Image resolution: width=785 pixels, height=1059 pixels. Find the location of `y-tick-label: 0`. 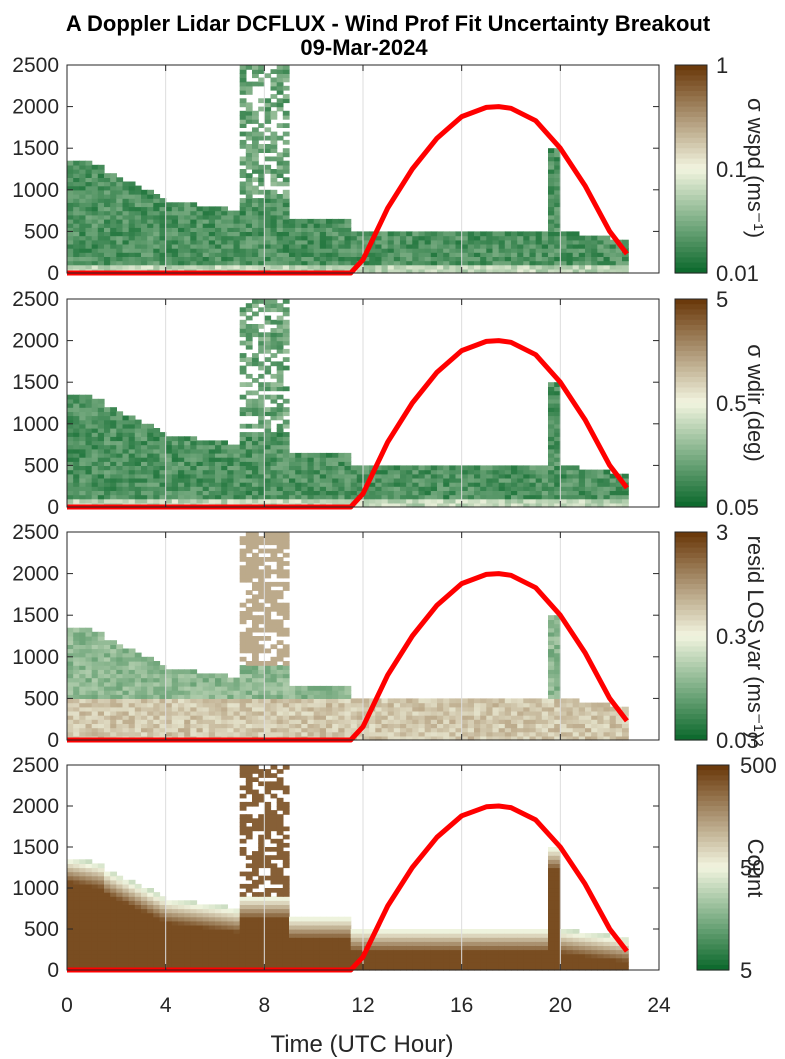

y-tick-label: 0 is located at coordinates (53, 273).